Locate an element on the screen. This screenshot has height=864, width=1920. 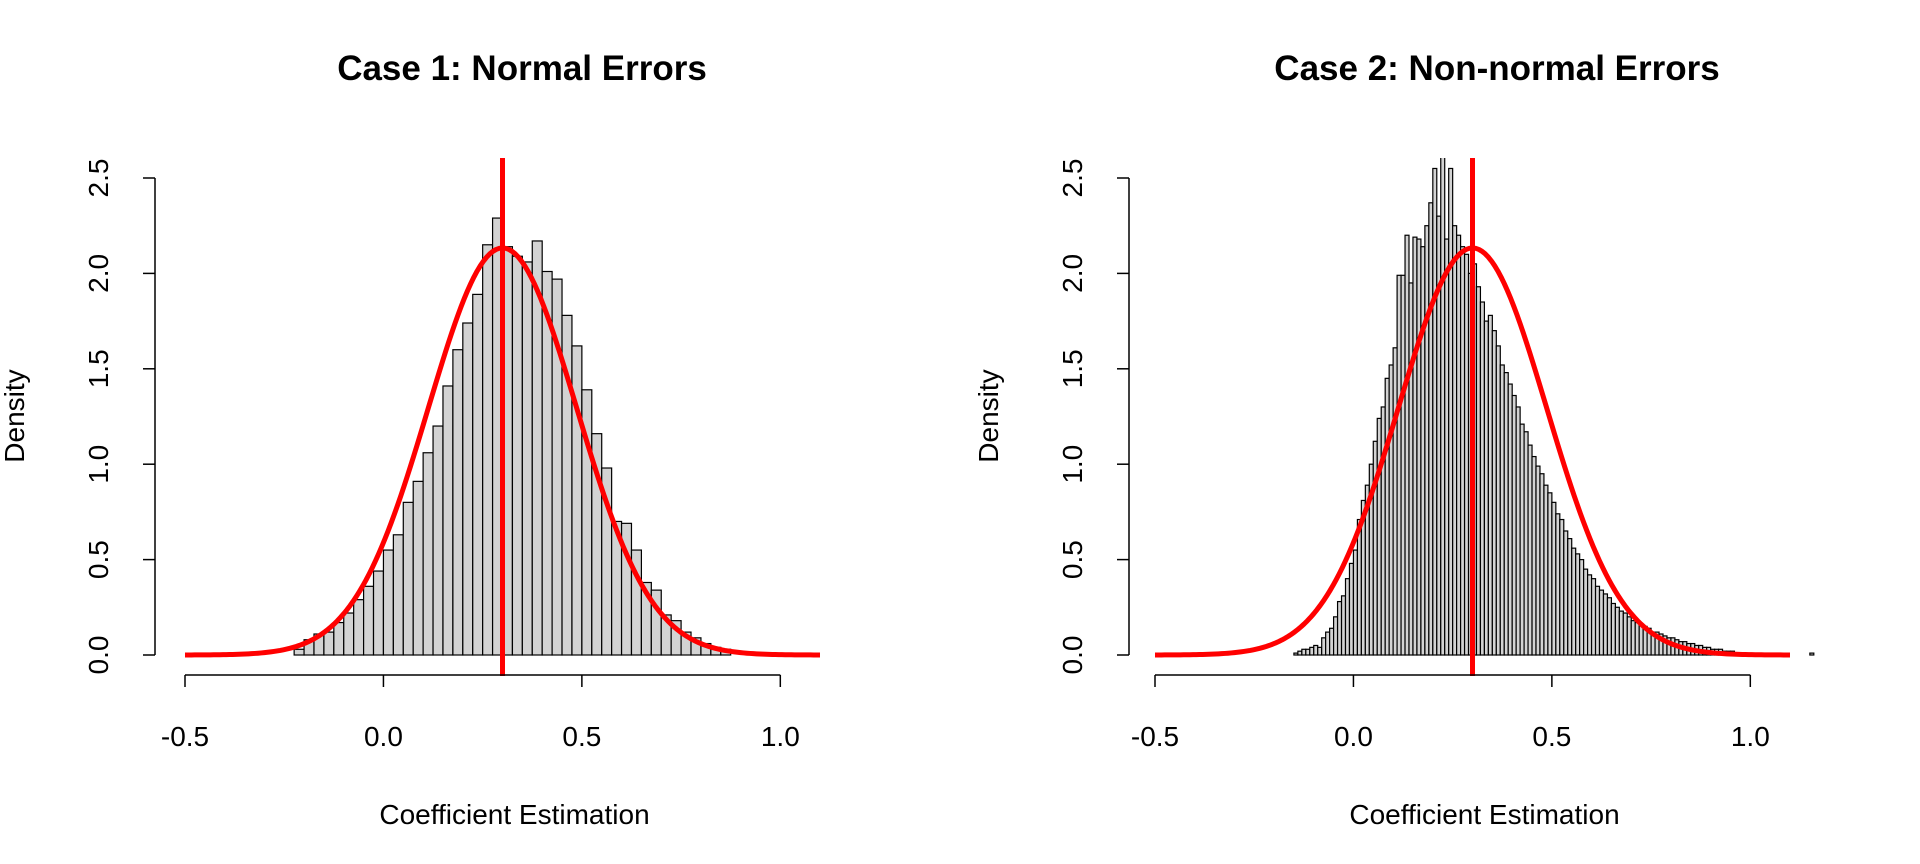
chart-title: Case 2: Non-normal Errors is located at coordinates (1496, 68).